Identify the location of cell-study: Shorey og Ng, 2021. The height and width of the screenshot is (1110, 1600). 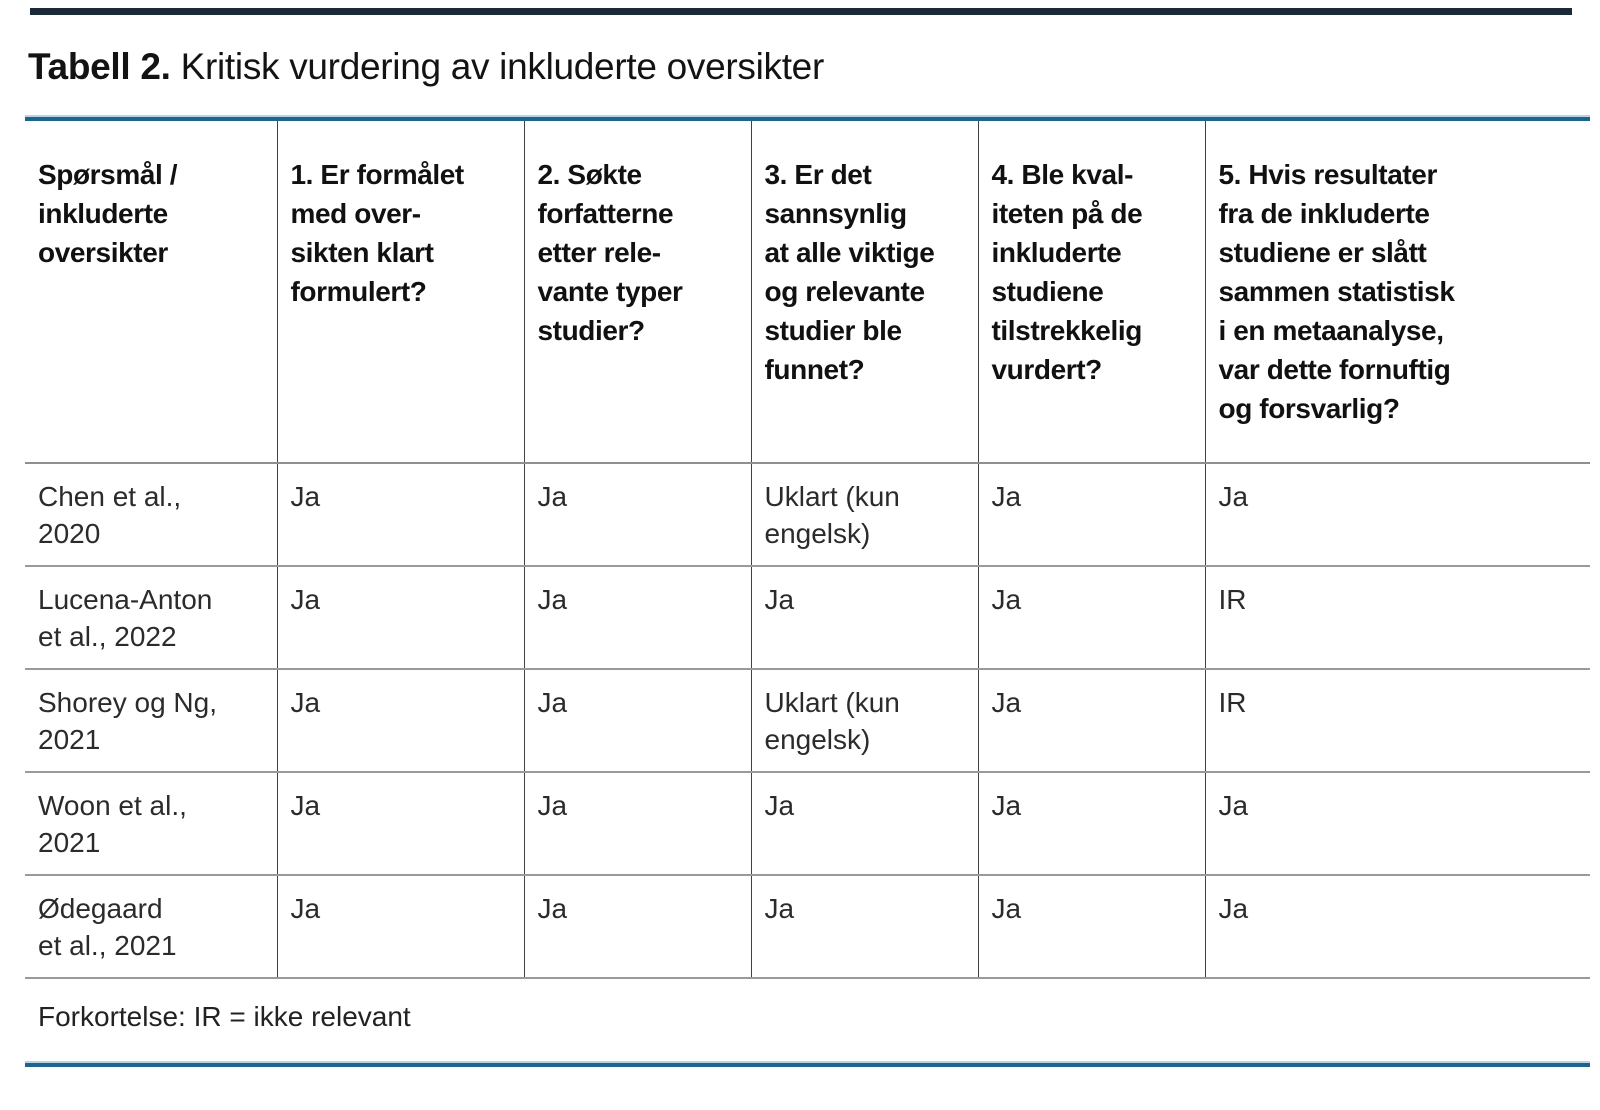
(151, 721).